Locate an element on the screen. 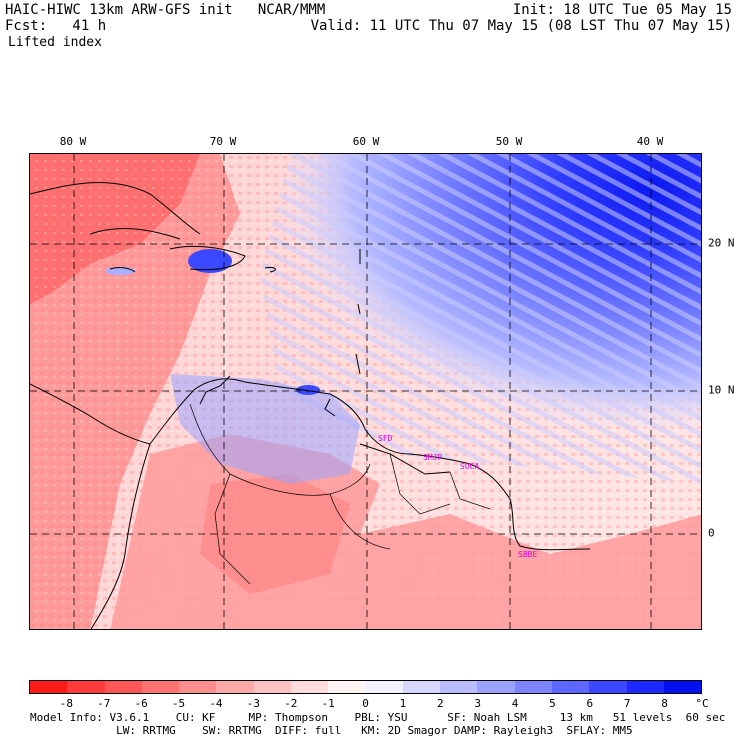 This screenshot has height=740, width=740. site-label-sbbe: SBBE is located at coordinates (528, 554).